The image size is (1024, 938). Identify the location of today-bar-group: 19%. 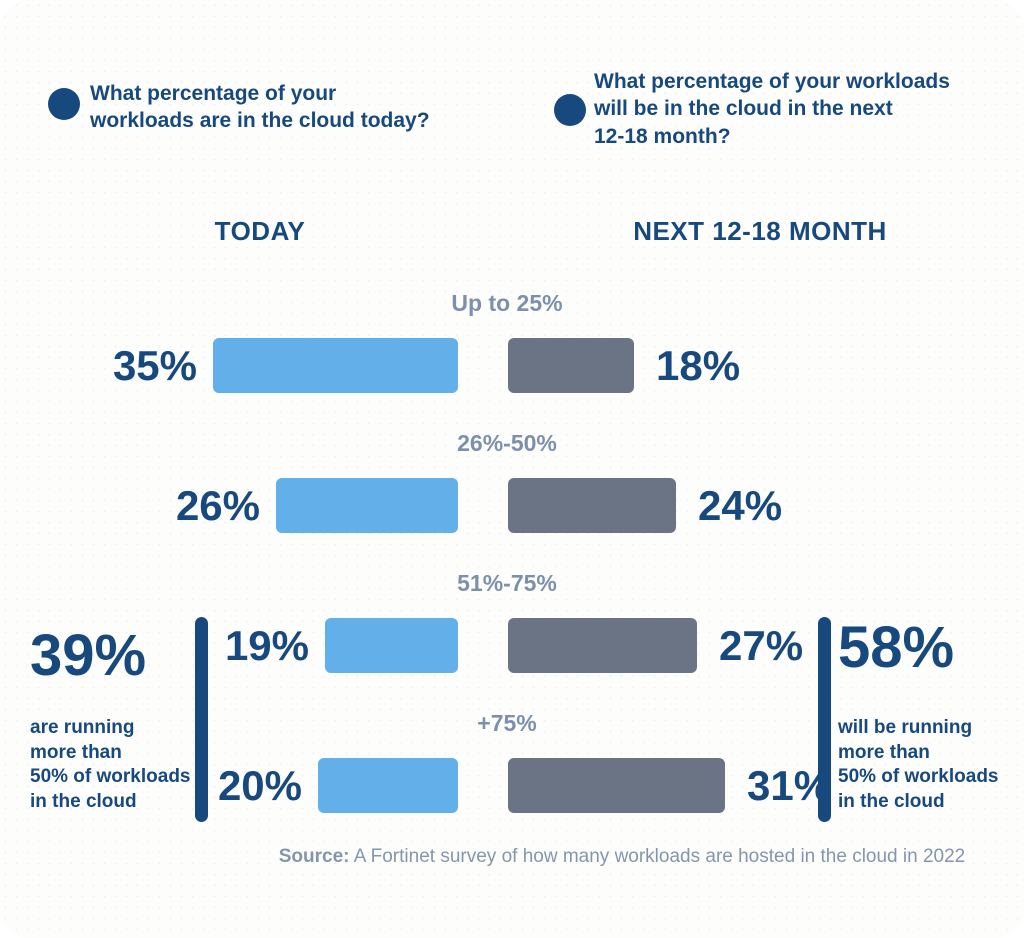
(341, 645).